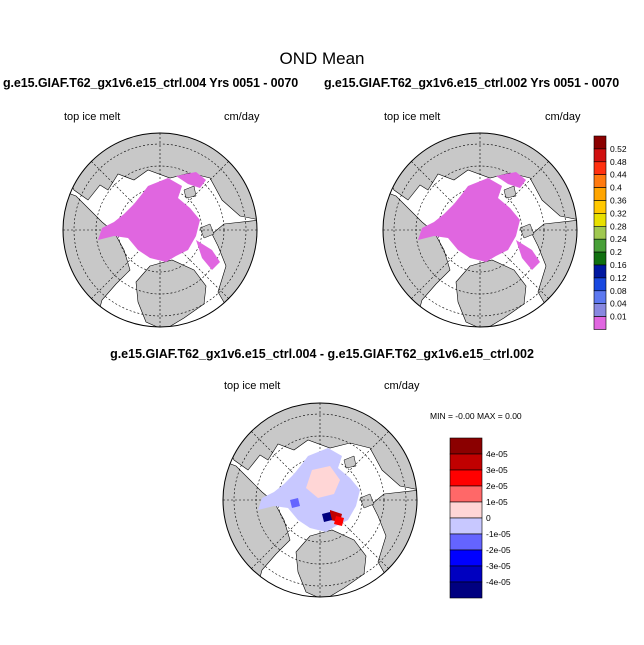 Image resolution: width=644 pixels, height=645 pixels. I want to click on right-map, so click(480, 230).